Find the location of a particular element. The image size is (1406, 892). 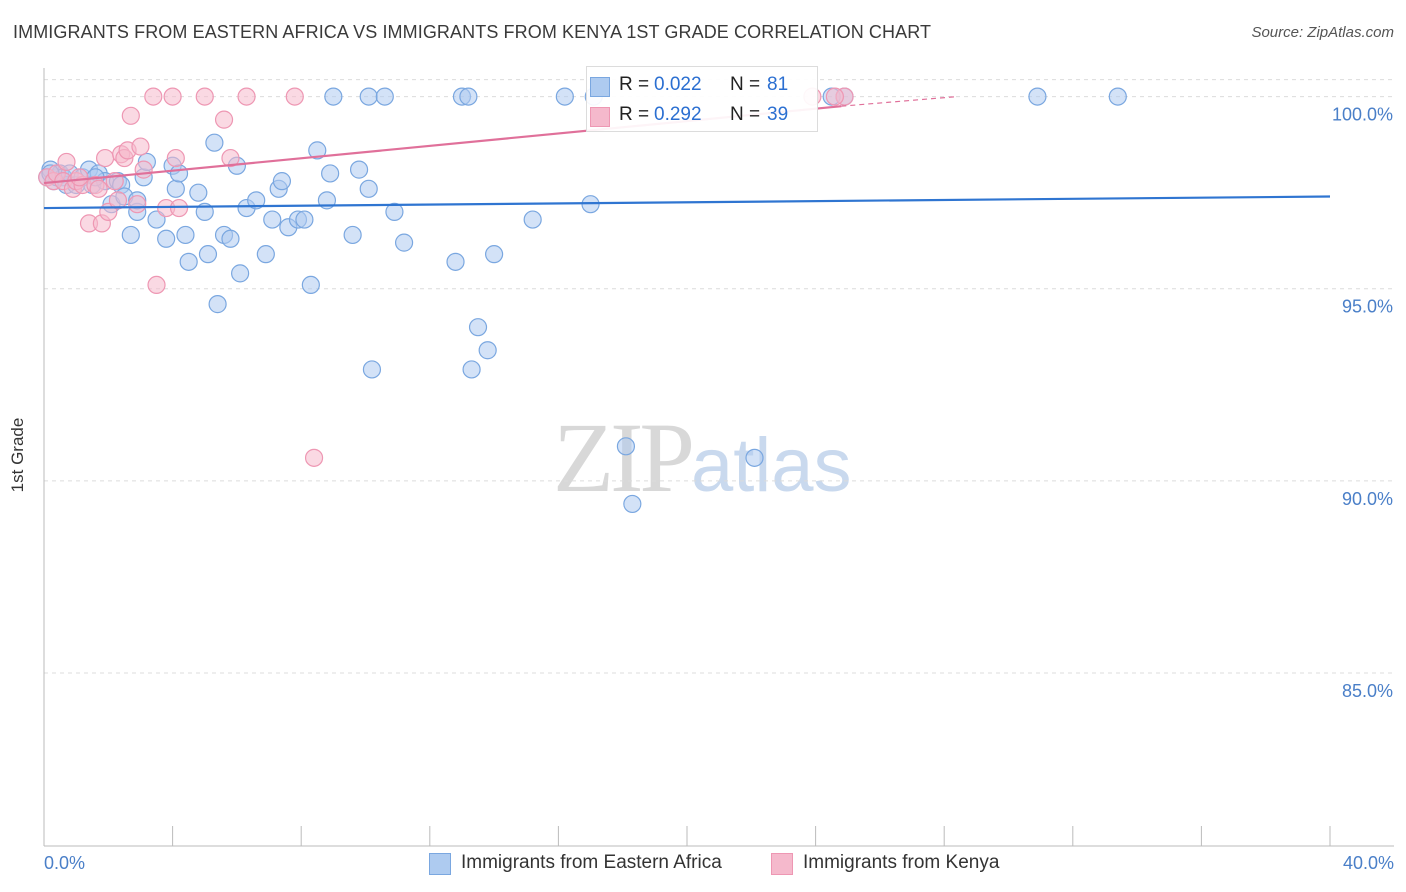

eastern-africa-trendline is located at coordinates (687, 202).